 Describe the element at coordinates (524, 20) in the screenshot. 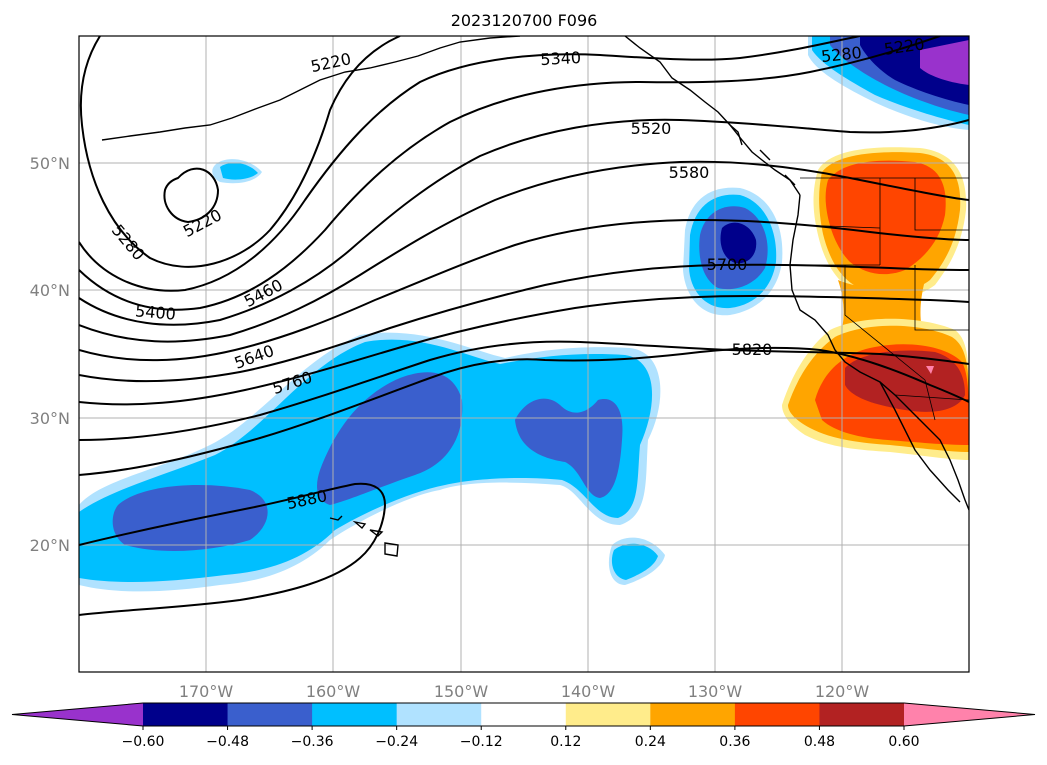

I see `figure-title: 2023120700 F096` at that location.